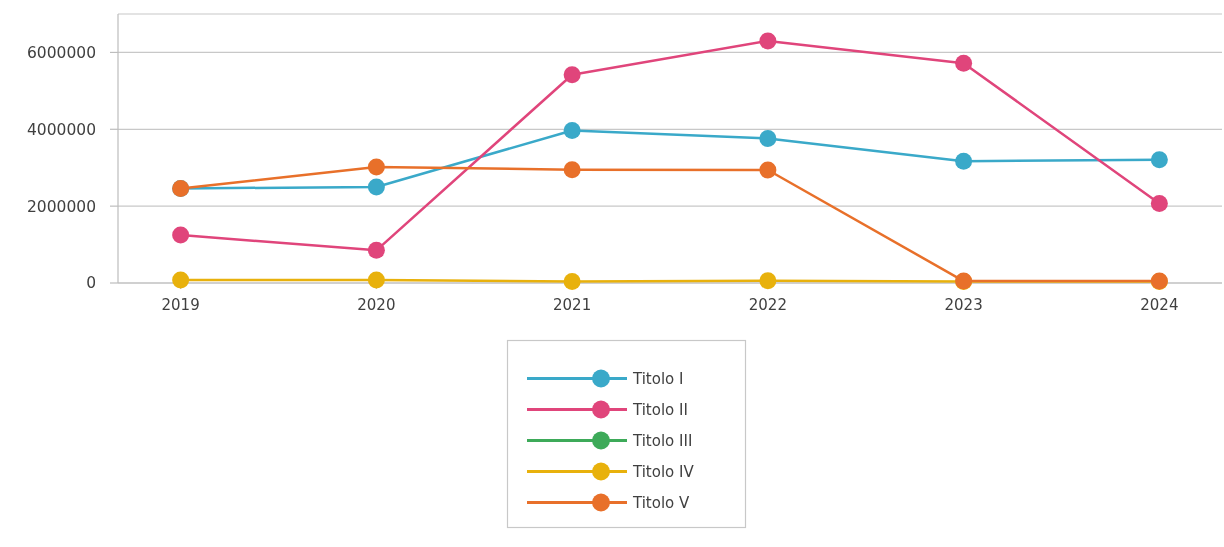  What do you see at coordinates (61, 206) in the screenshot?
I see `y-tick-label: 2000000` at bounding box center [61, 206].